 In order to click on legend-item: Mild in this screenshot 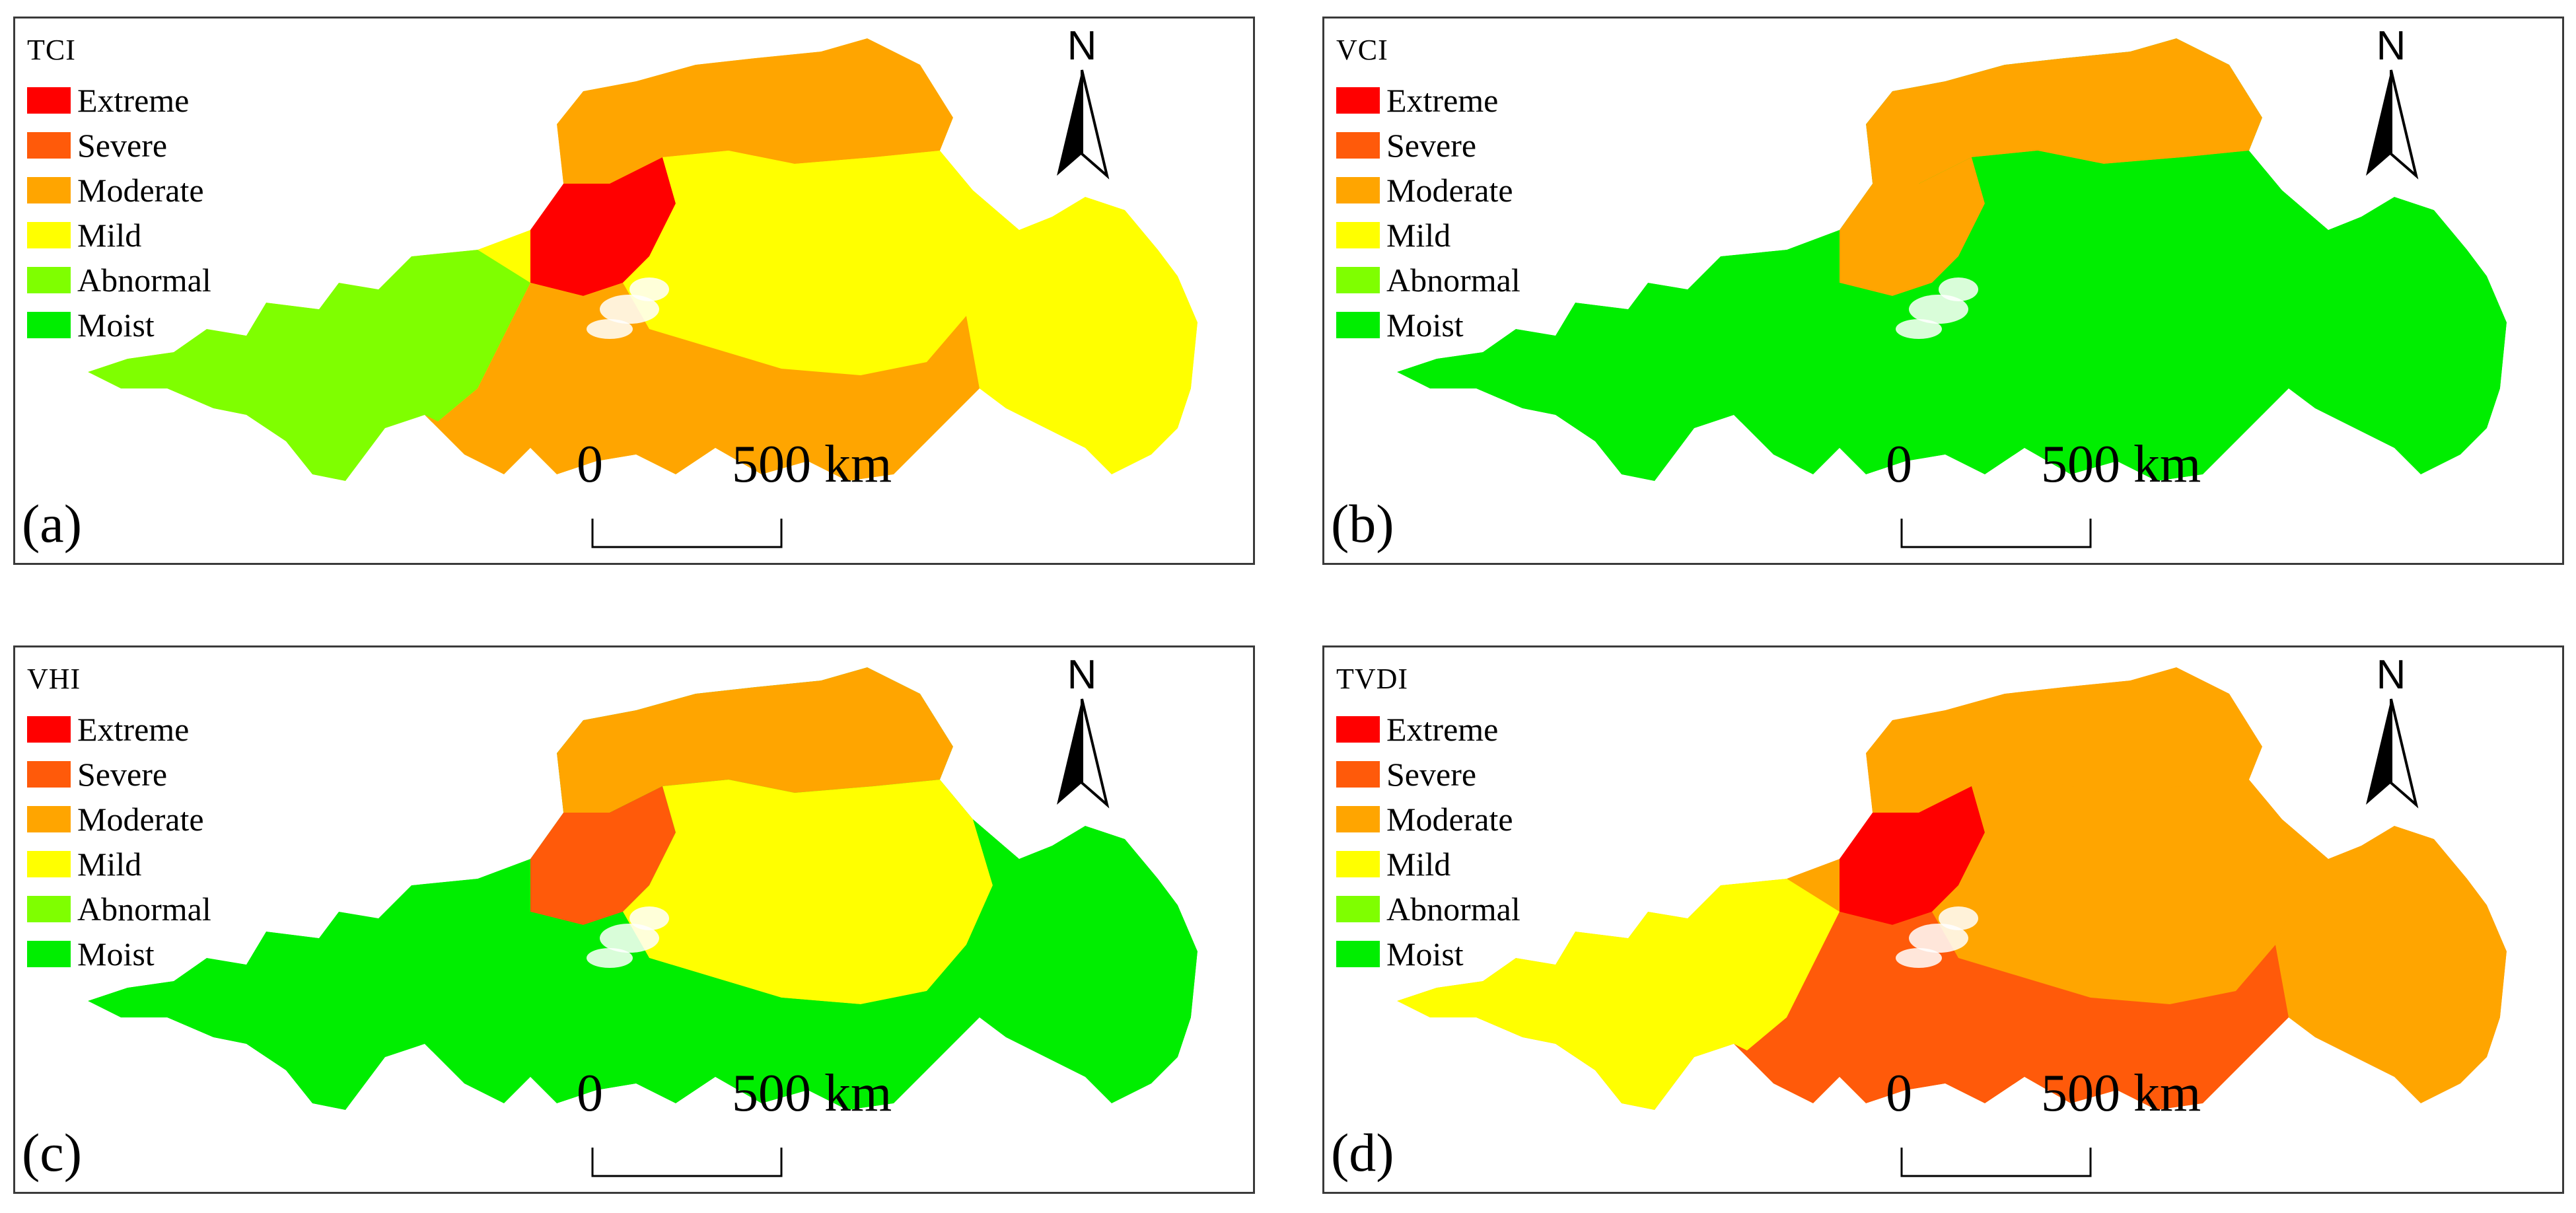, I will do `click(119, 864)`.